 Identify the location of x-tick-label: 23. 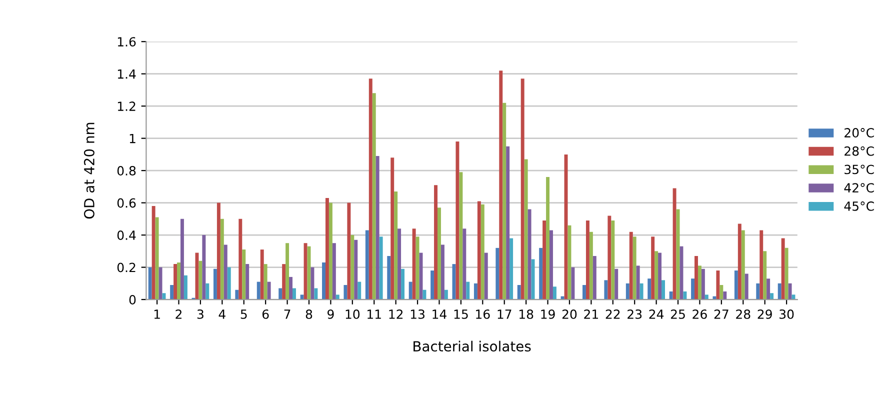
(635, 314).